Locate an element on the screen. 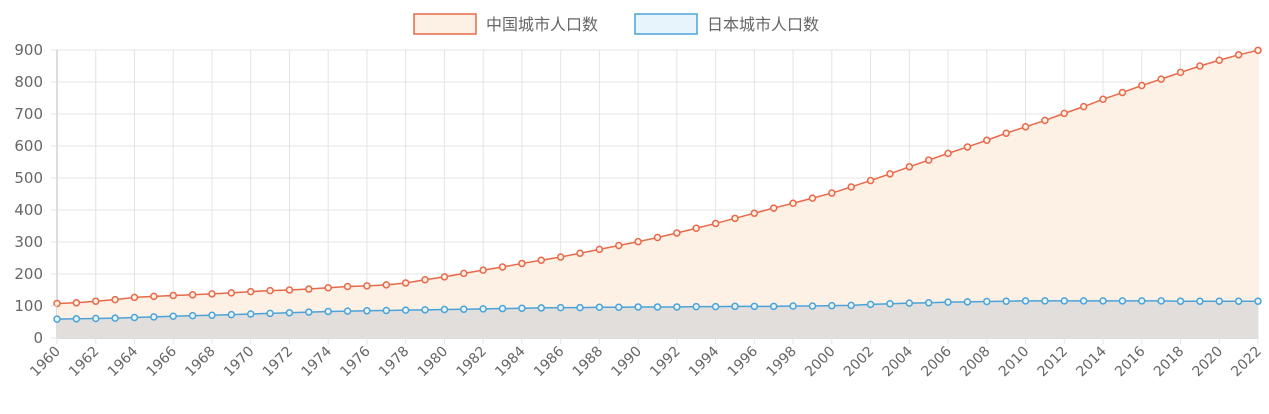 The image size is (1269, 414). y-tick-label: 0 is located at coordinates (38, 338).